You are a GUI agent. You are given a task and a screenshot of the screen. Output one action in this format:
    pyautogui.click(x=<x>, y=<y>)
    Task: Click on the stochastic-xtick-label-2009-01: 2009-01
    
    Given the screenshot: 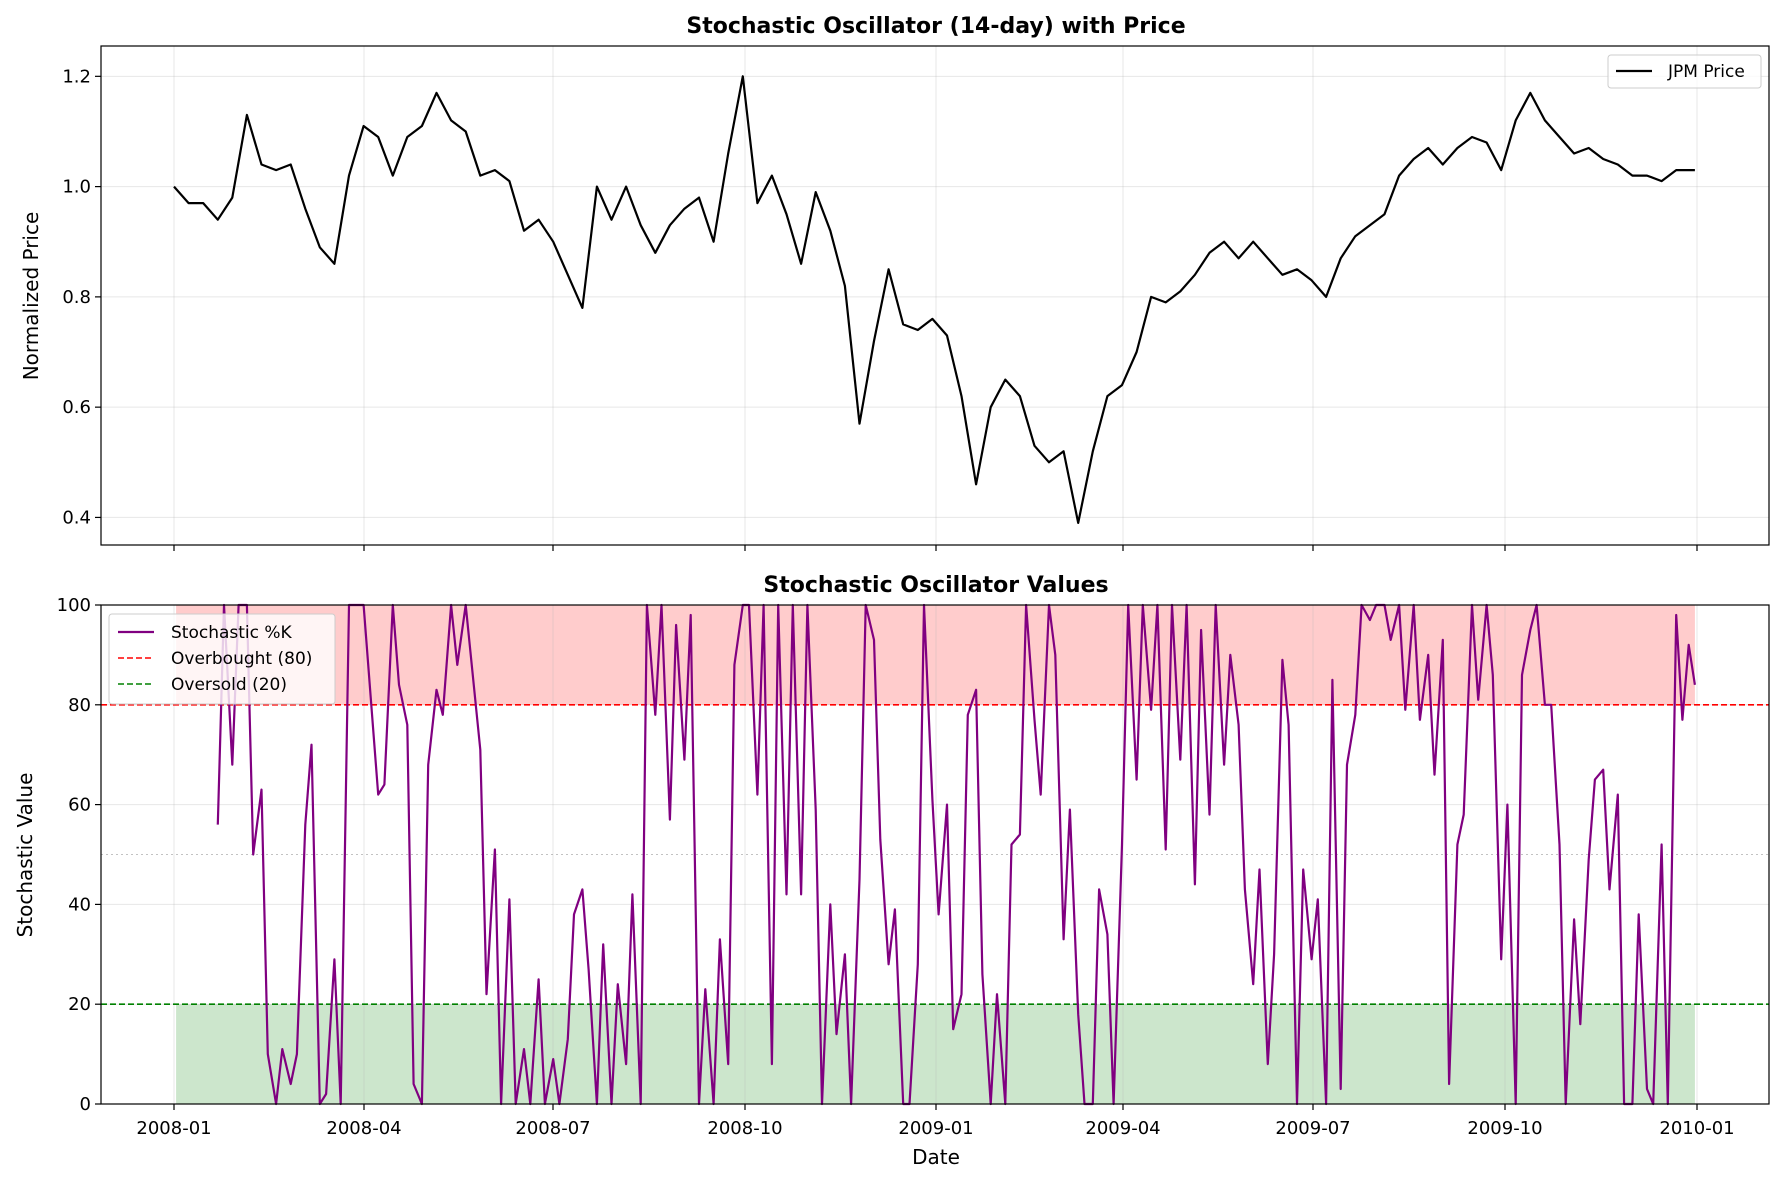 What is the action you would take?
    pyautogui.click(x=935, y=1128)
    